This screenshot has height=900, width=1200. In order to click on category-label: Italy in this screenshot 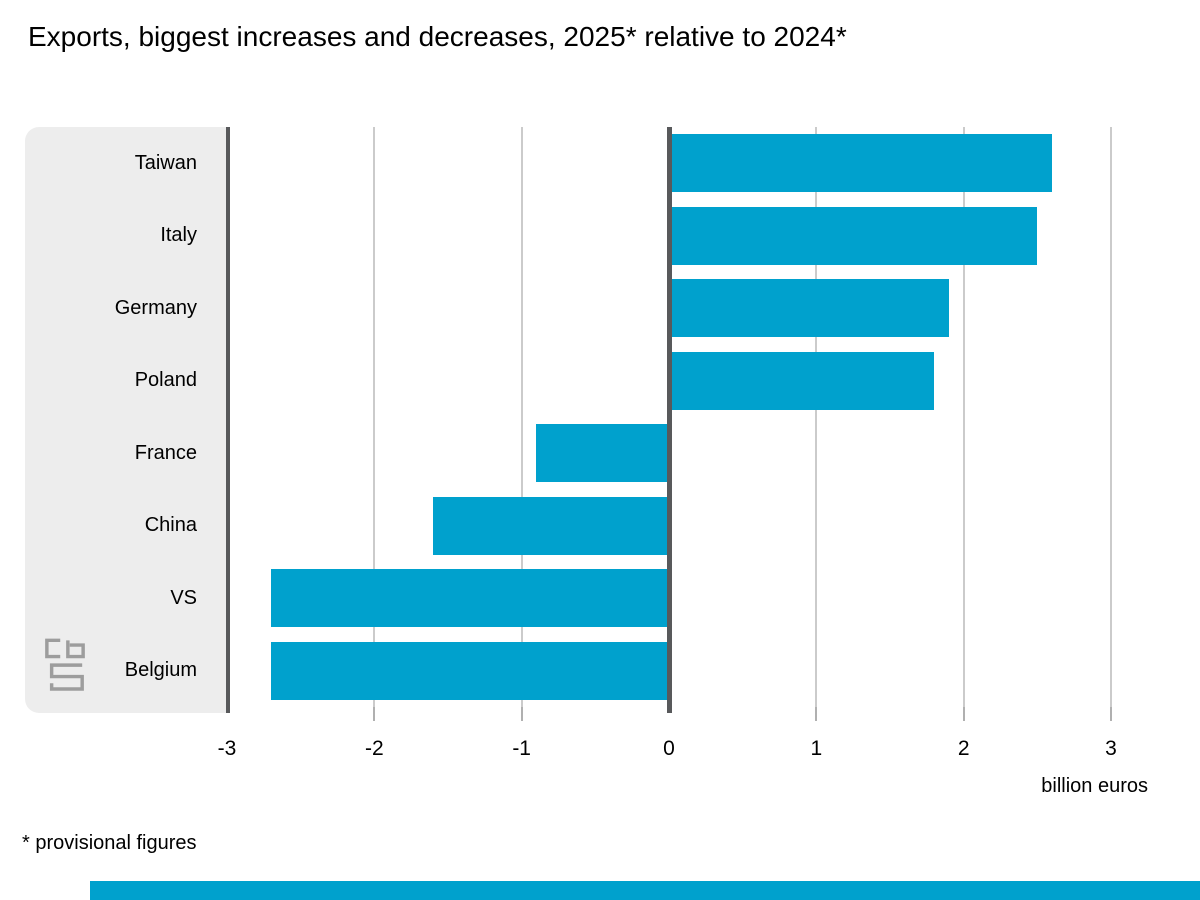, I will do `click(178, 235)`.